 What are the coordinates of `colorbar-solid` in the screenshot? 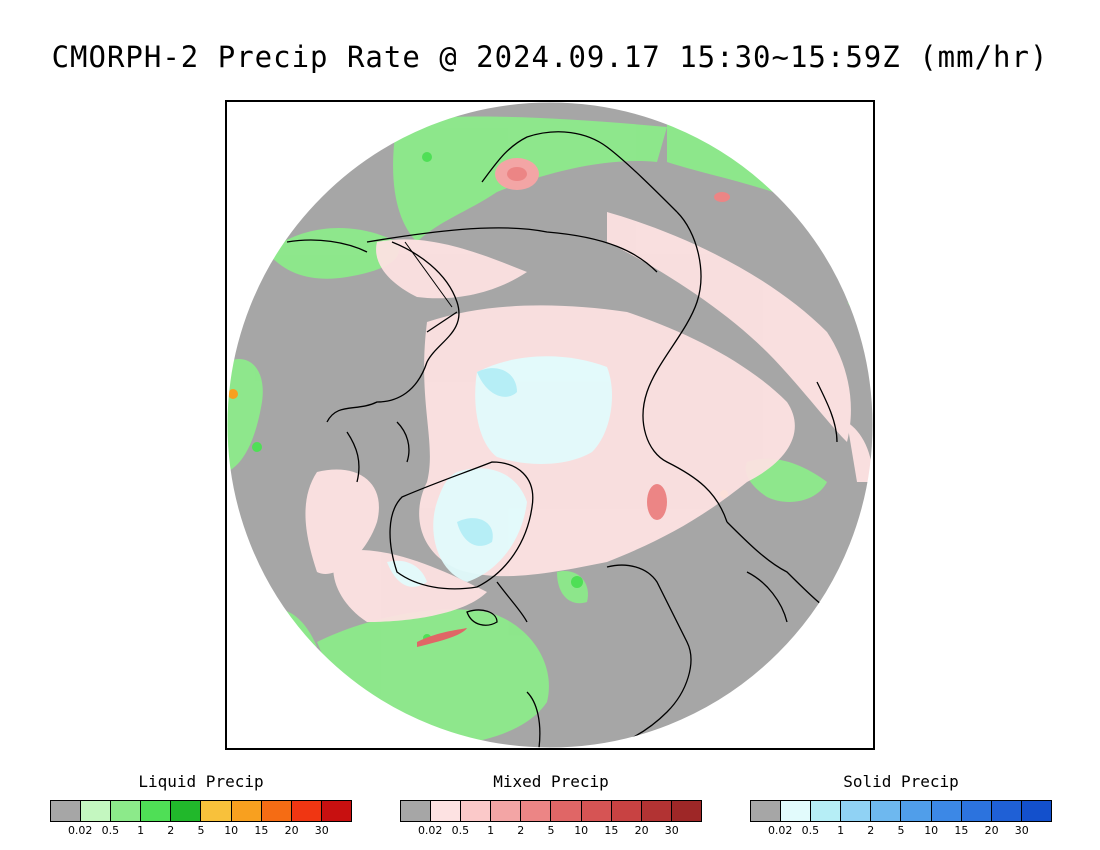 It's located at (901, 811).